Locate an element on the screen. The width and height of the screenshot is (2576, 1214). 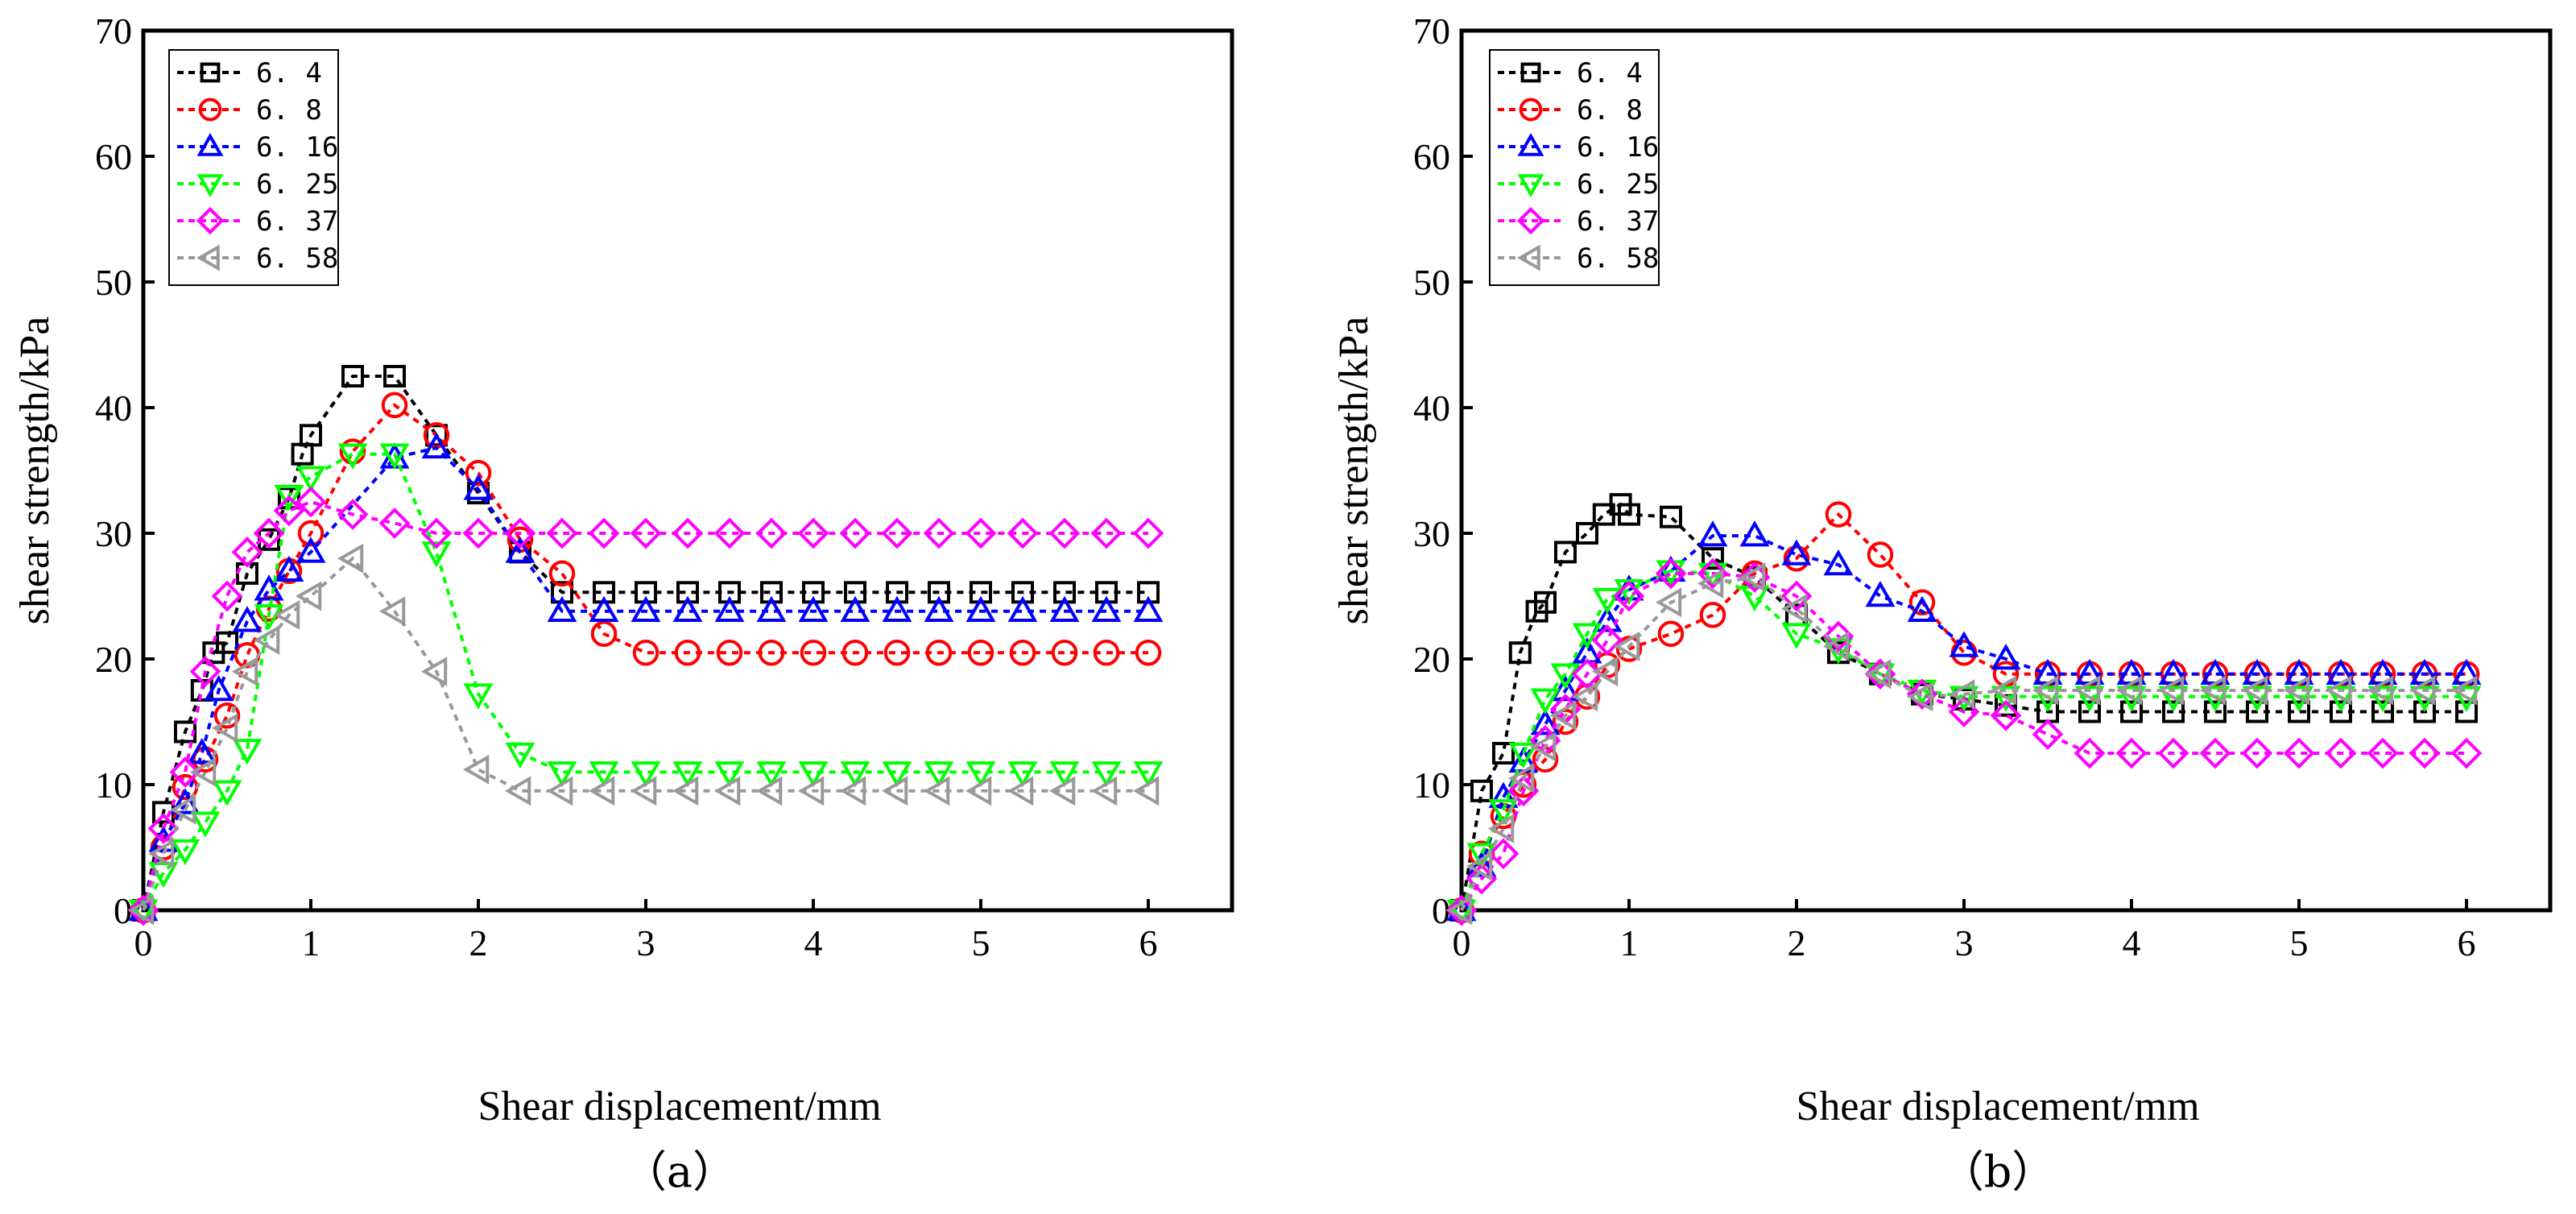
legend-label: 6. 25 is located at coordinates (297, 184).